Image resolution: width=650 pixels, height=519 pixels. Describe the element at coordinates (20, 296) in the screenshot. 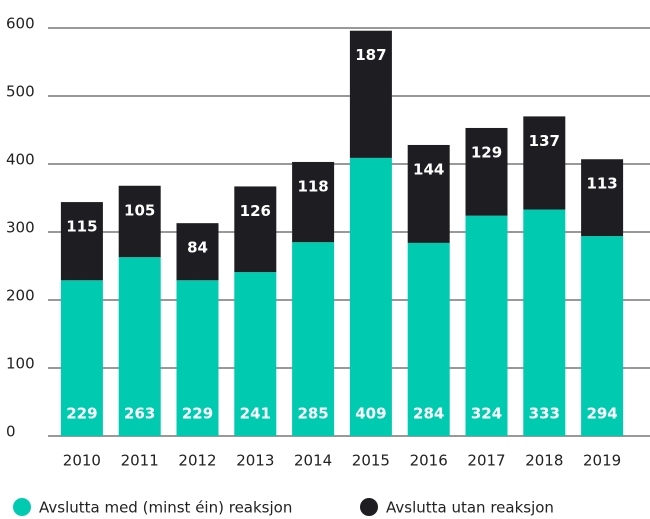

I see `y-tick-label: 200` at that location.